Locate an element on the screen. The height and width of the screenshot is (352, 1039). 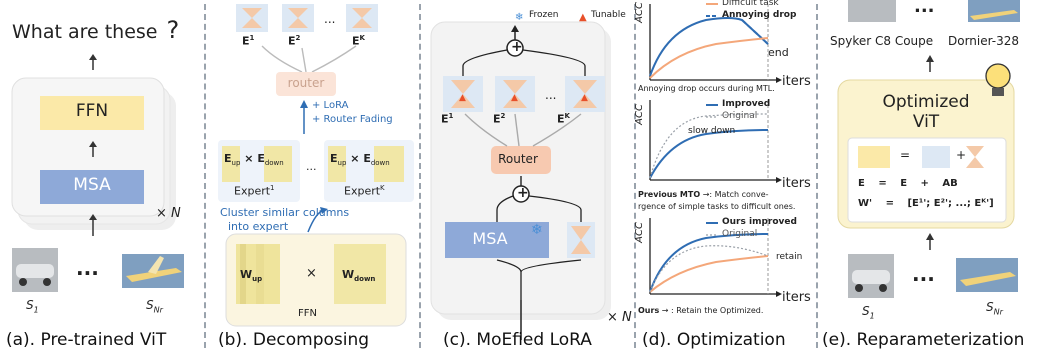
w-up-label: Wup is located at coordinates (251, 275).